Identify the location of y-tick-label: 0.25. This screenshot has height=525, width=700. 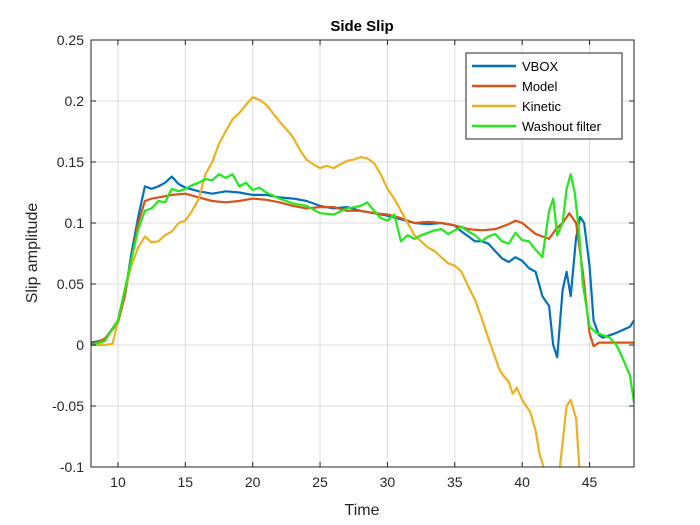
(70, 40).